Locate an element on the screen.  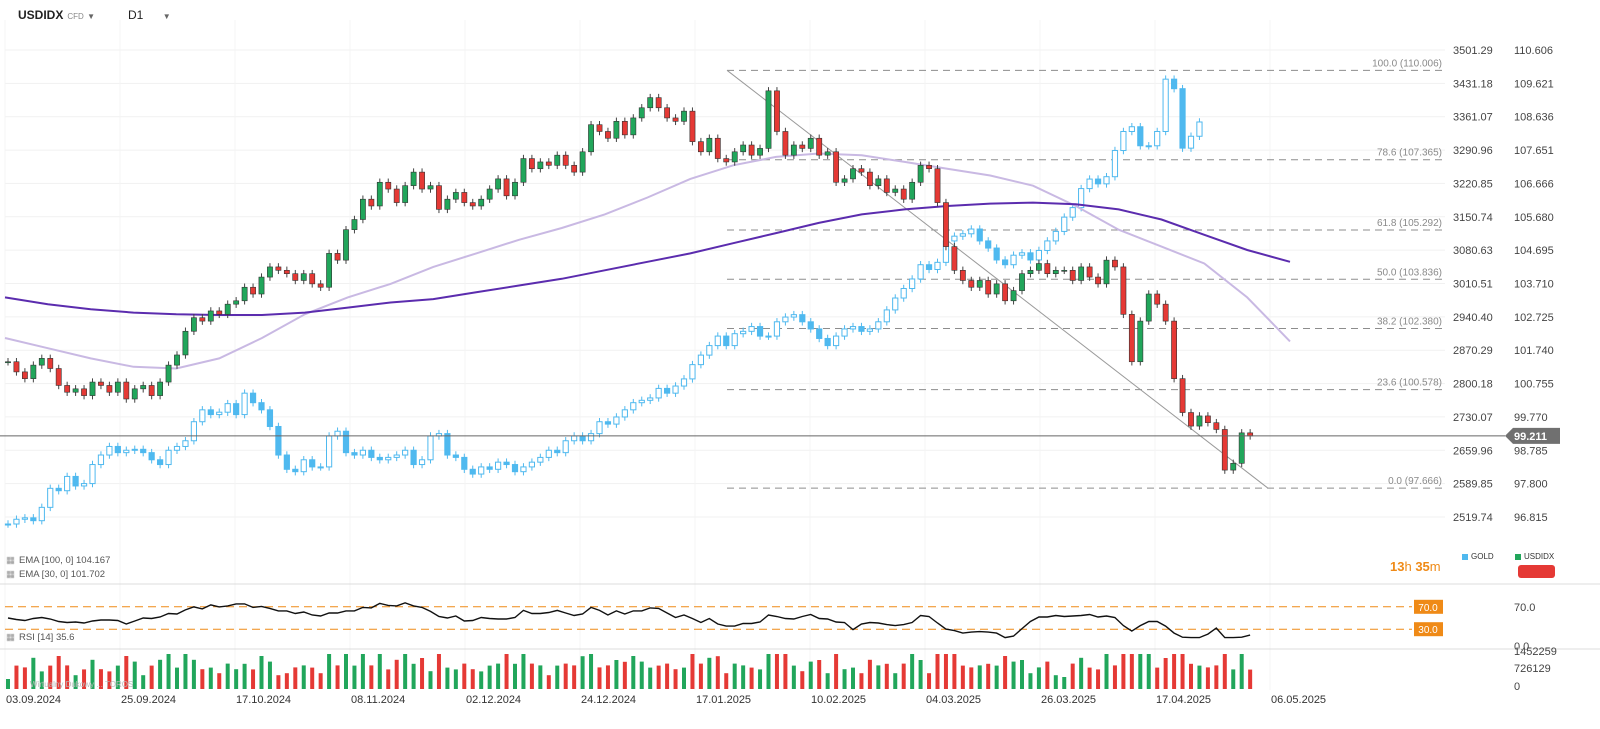
indicator-rsi: ▦ RSI [14] 35.6 is located at coordinates (40, 637).